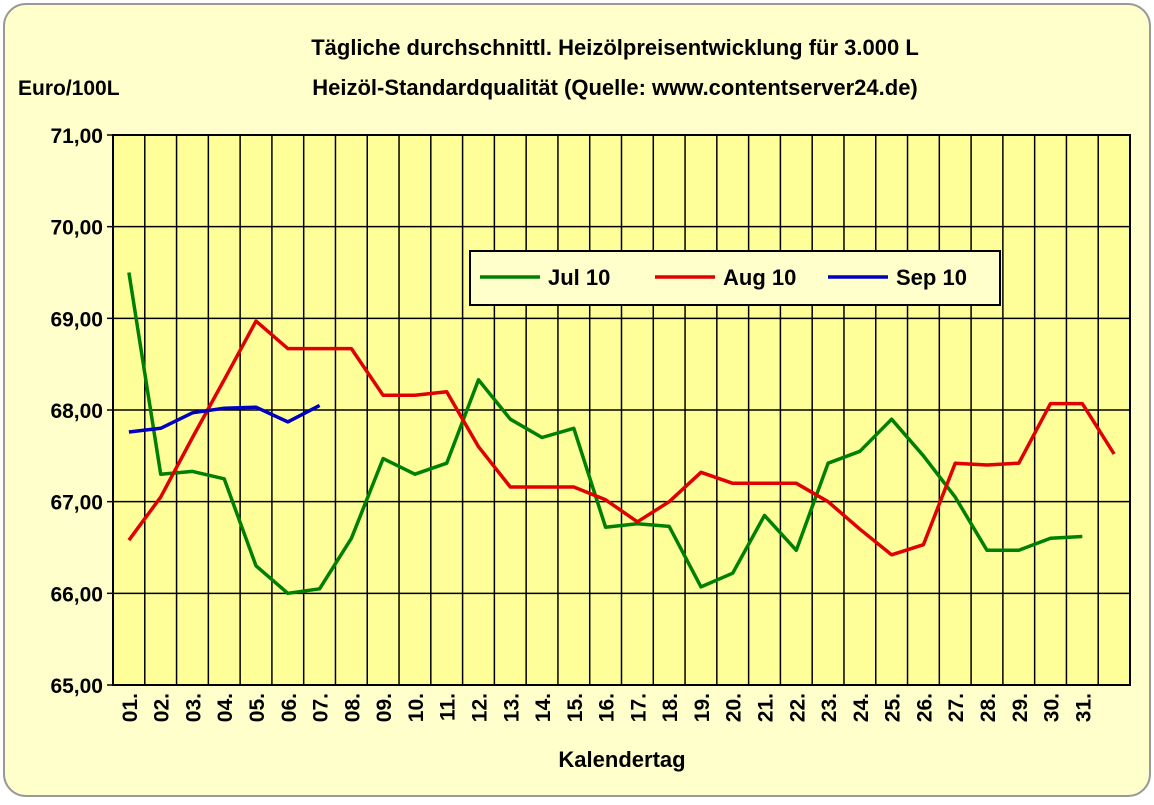 The width and height of the screenshot is (1154, 805). I want to click on x-tick-label: 17., so click(638, 707).